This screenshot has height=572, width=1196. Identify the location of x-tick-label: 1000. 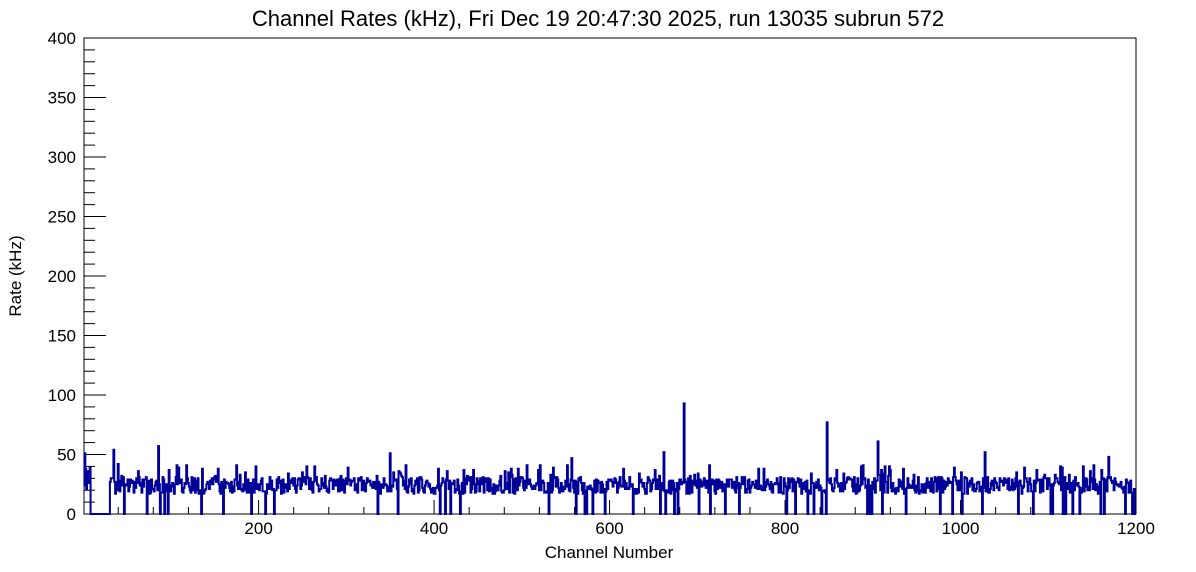
(961, 528).